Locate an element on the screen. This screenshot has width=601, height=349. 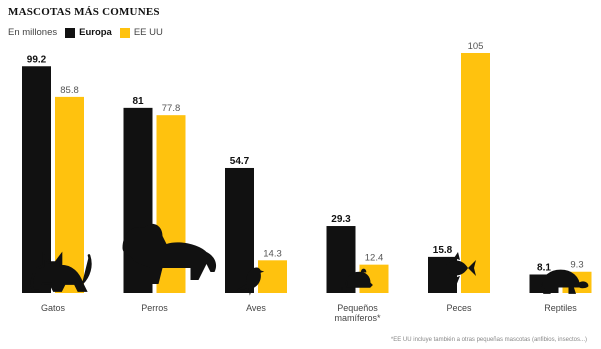
units-note: En millones is located at coordinates (33, 32).